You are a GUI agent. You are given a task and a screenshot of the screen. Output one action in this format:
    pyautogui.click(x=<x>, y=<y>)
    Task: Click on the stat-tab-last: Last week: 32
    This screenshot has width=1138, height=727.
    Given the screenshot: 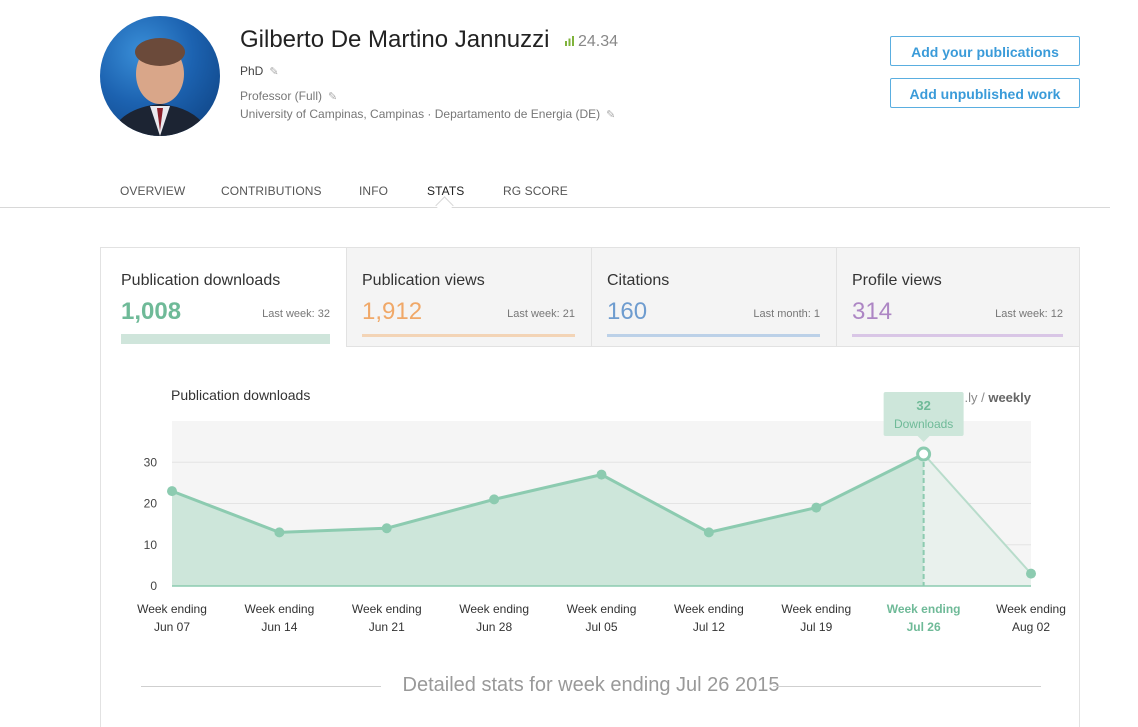 What is the action you would take?
    pyautogui.click(x=296, y=314)
    